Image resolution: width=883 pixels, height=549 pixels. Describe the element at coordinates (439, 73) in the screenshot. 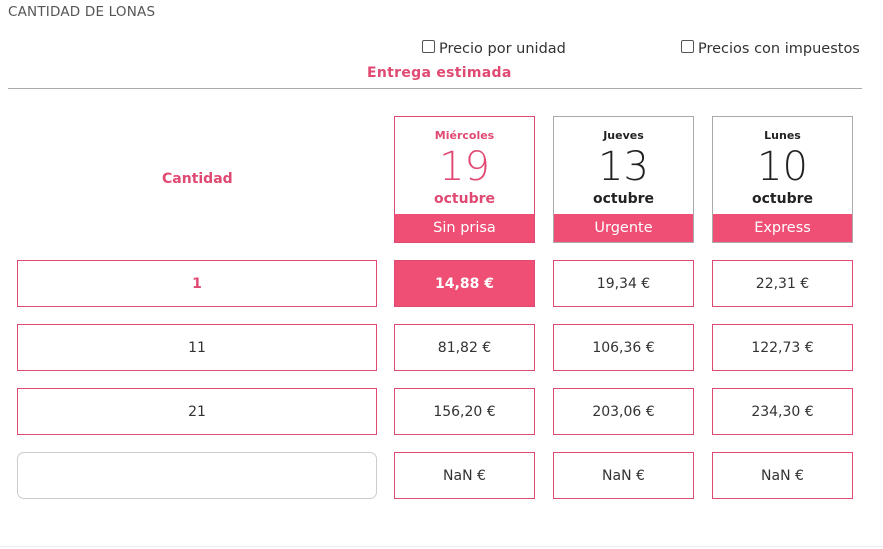

I see `delivery-heading: Entrega estimada` at that location.